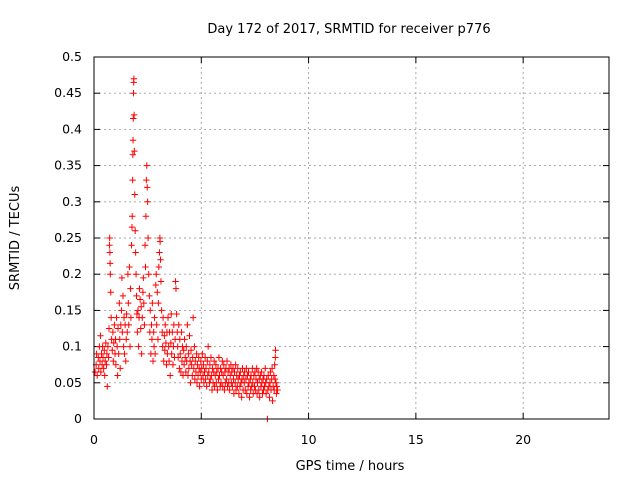  Describe the element at coordinates (15, 238) in the screenshot. I see `y-axis-label: SRMTID / TECUs` at that location.